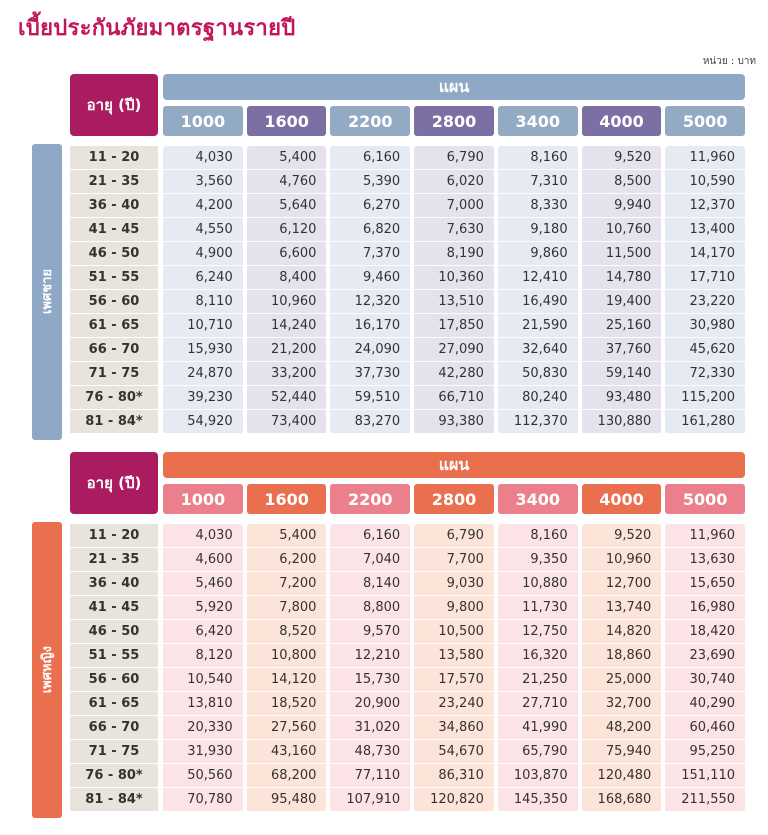 This screenshot has height=835, width=768. What do you see at coordinates (203, 350) in the screenshot?
I see `premium-cell: 15,930` at bounding box center [203, 350].